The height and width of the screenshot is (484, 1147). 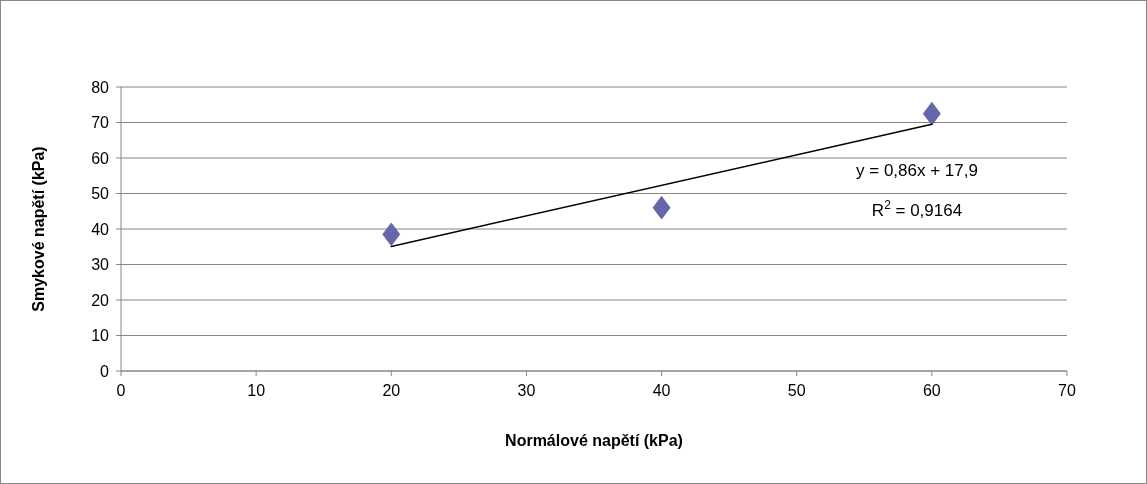 What do you see at coordinates (931, 390) in the screenshot?
I see `x-tick-label: 60` at bounding box center [931, 390].